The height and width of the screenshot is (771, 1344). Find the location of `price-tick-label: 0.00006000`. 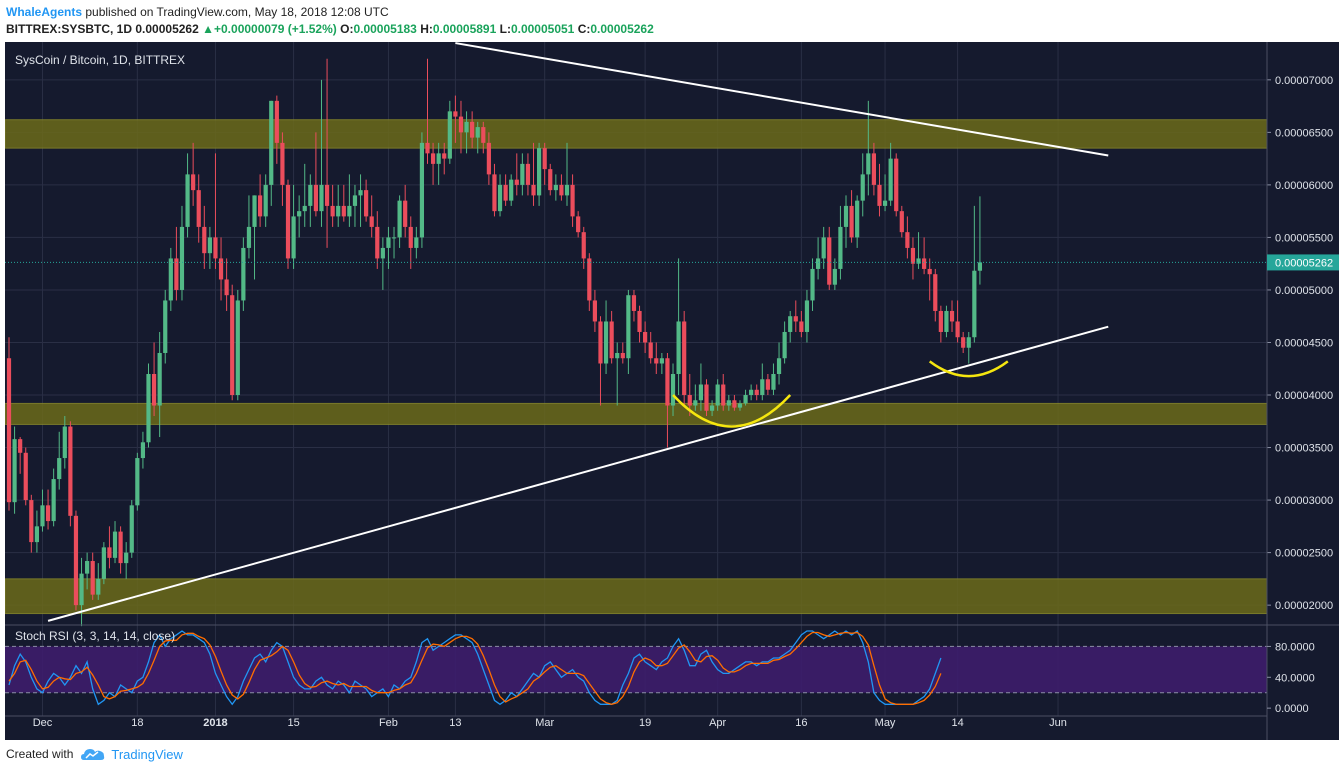

price-tick-label: 0.00006000 is located at coordinates (1304, 186).